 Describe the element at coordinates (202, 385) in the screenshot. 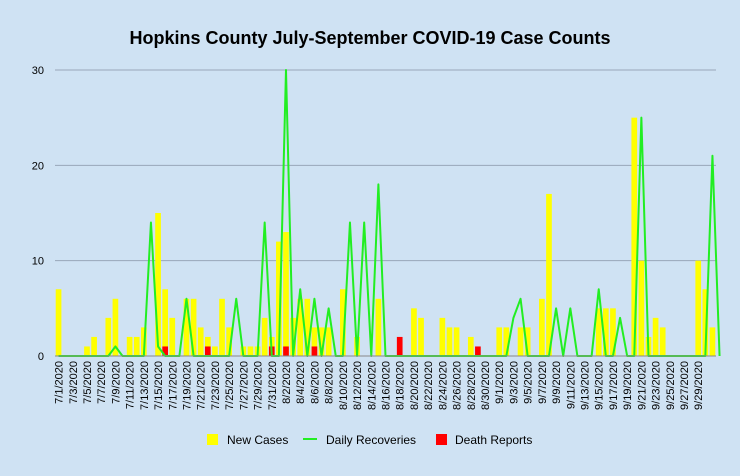

I see `x-tick-label: 7/21/2020` at that location.